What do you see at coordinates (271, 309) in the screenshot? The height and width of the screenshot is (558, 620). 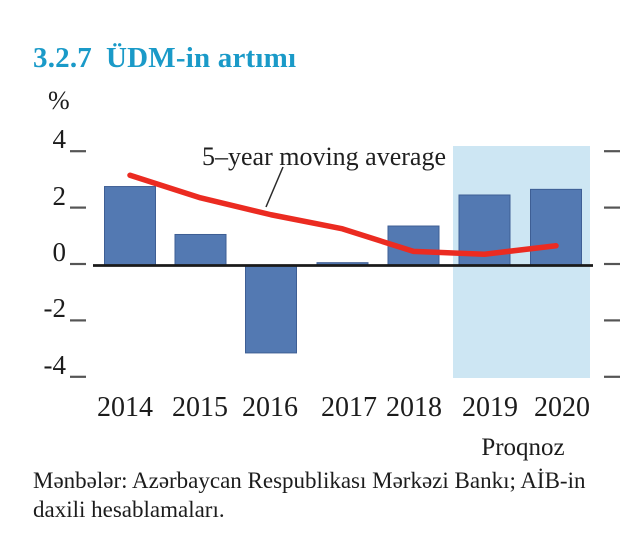 I see `bar-2016` at bounding box center [271, 309].